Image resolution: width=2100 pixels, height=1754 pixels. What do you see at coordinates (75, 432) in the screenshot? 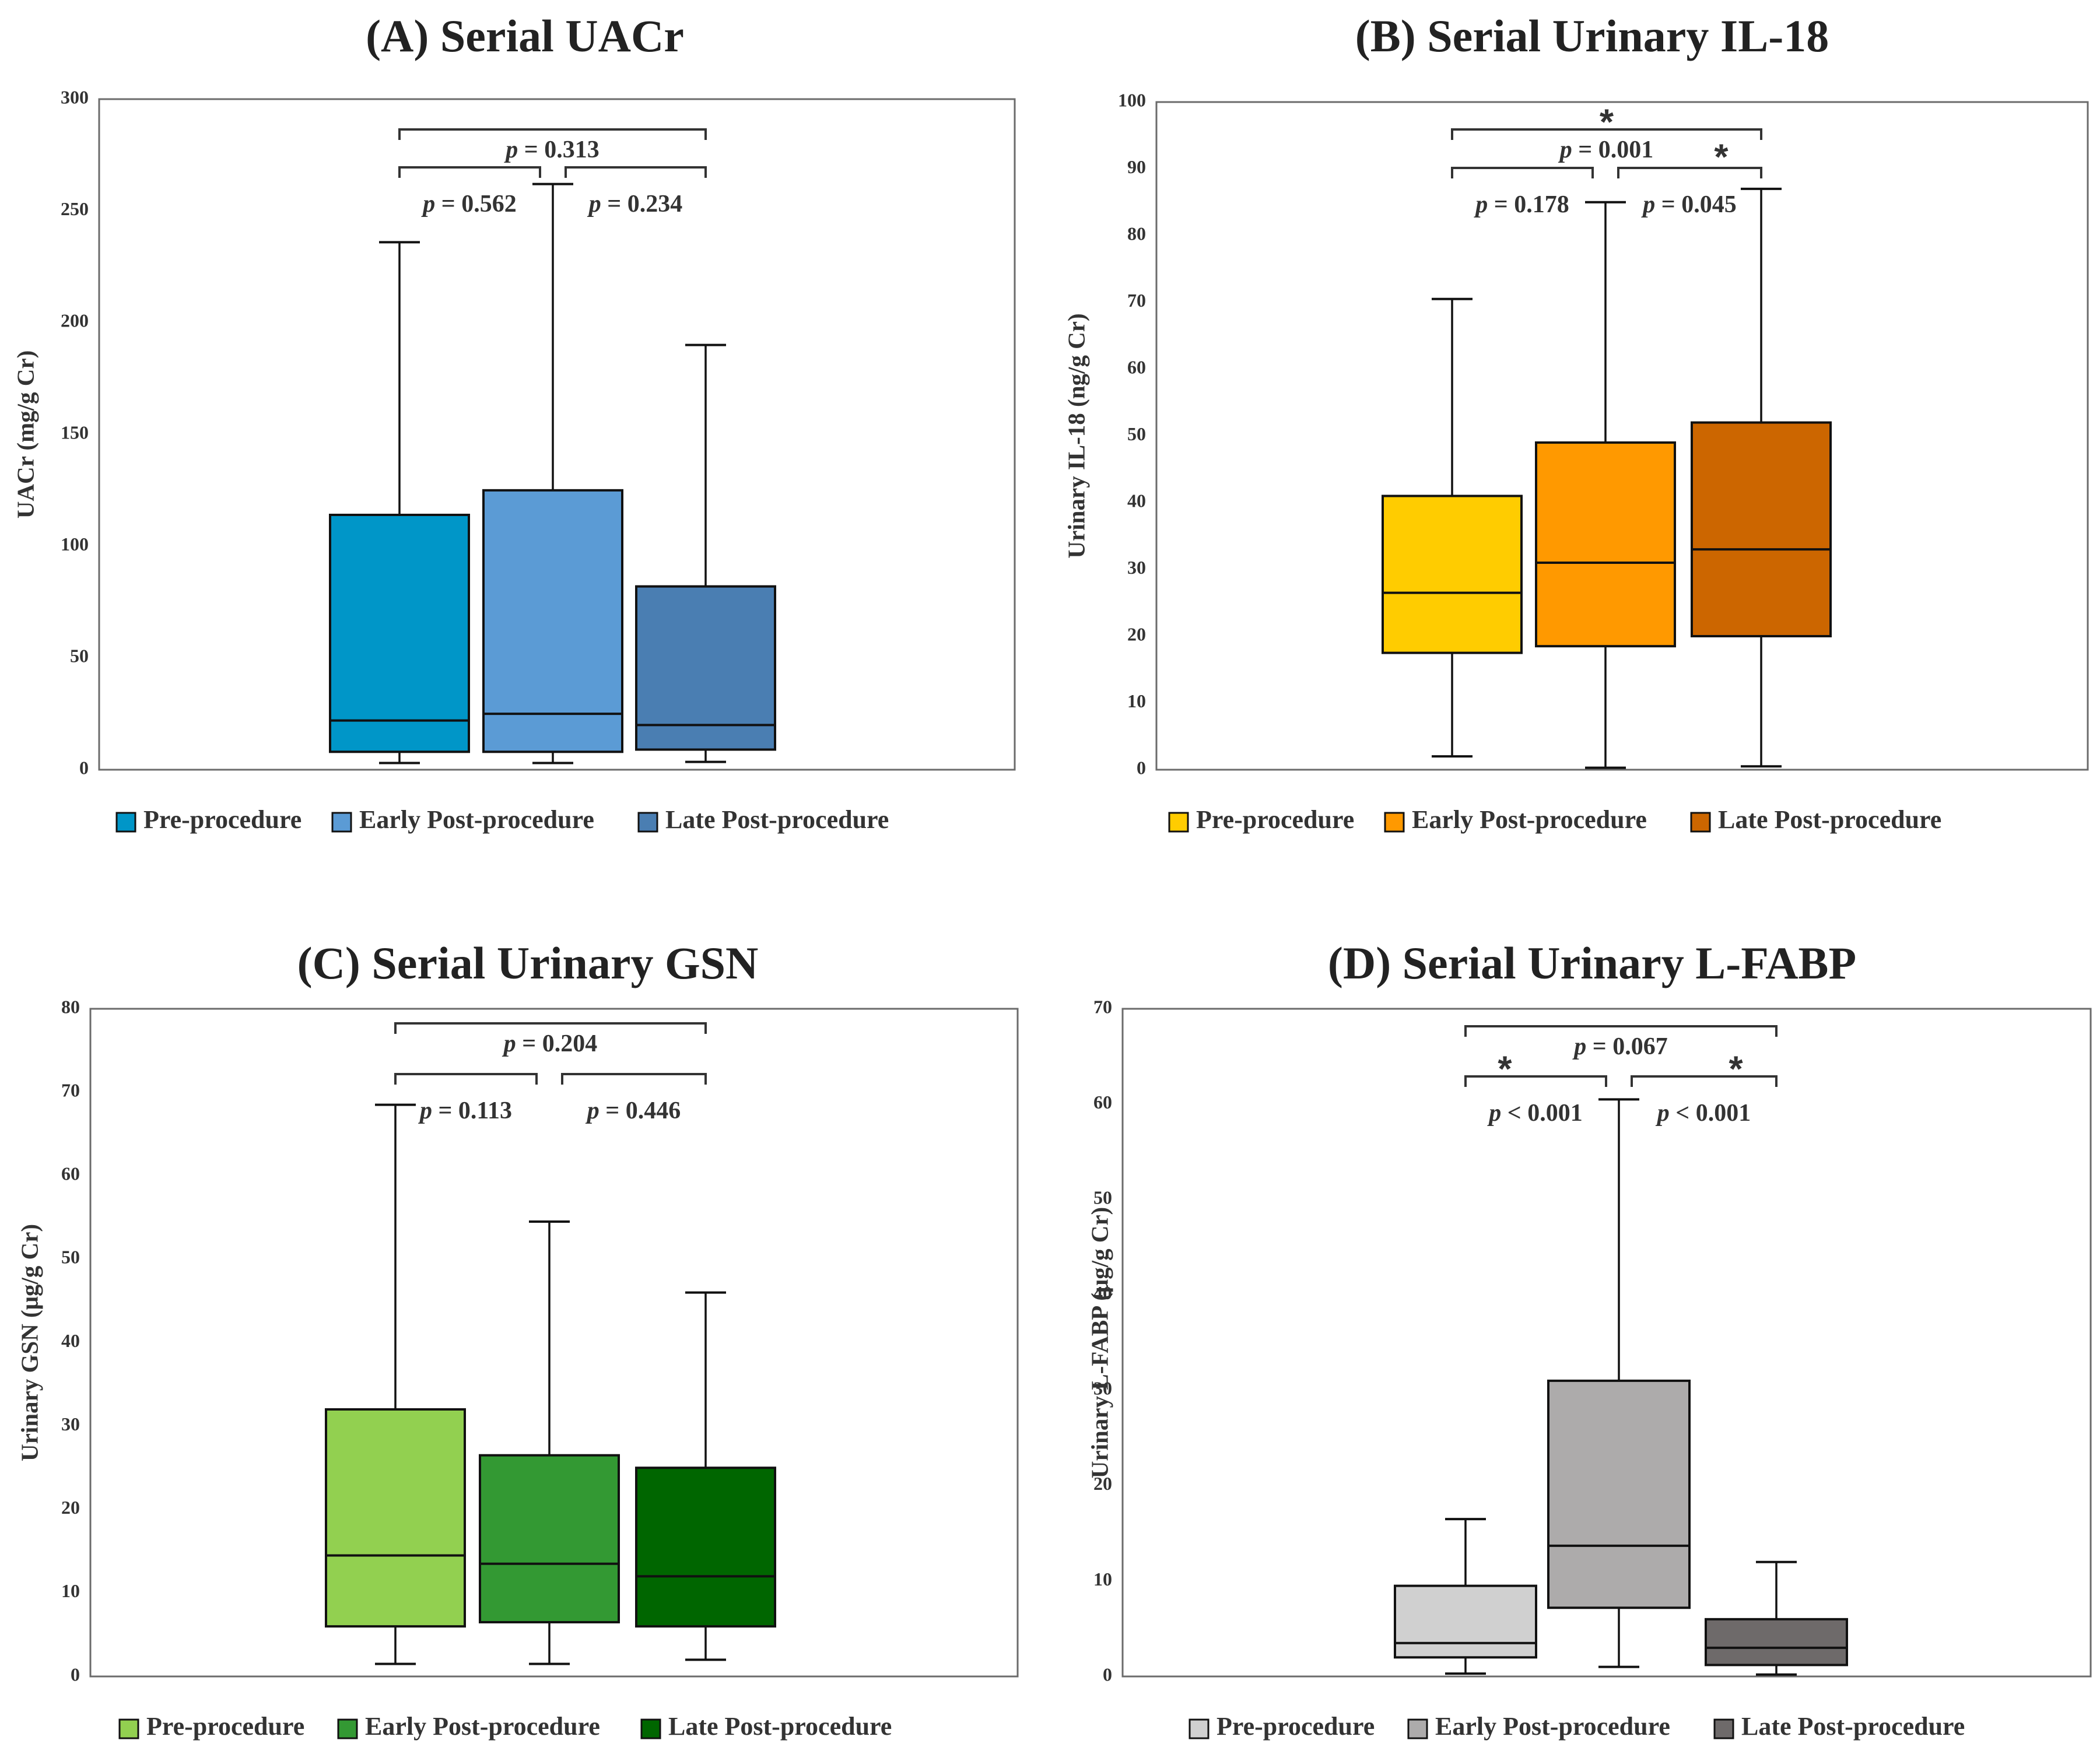
I see `y-tick-label: 150` at bounding box center [75, 432].